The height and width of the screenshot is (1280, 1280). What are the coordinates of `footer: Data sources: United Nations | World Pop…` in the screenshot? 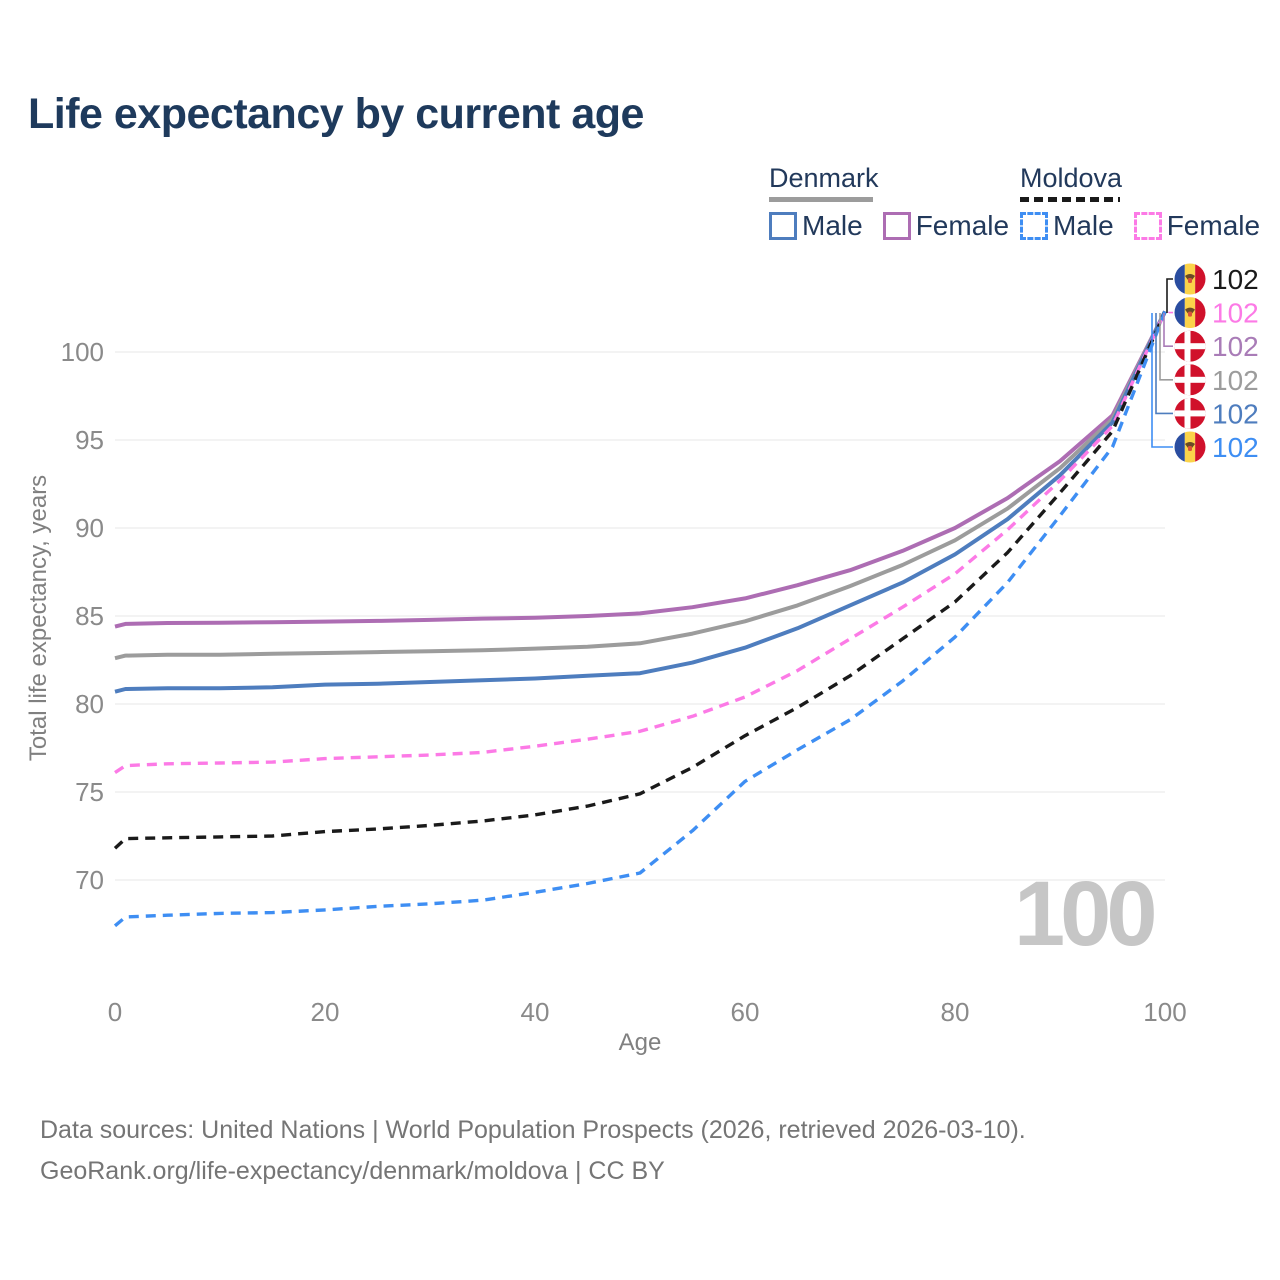 It's located at (533, 1151).